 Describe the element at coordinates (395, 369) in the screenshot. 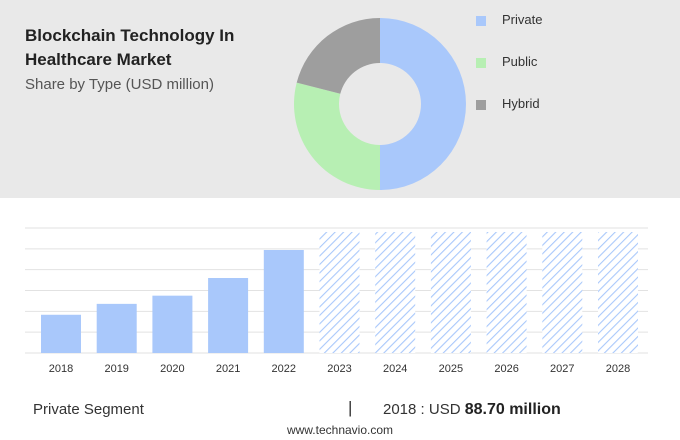

I see `x-tick-label: 2024` at that location.